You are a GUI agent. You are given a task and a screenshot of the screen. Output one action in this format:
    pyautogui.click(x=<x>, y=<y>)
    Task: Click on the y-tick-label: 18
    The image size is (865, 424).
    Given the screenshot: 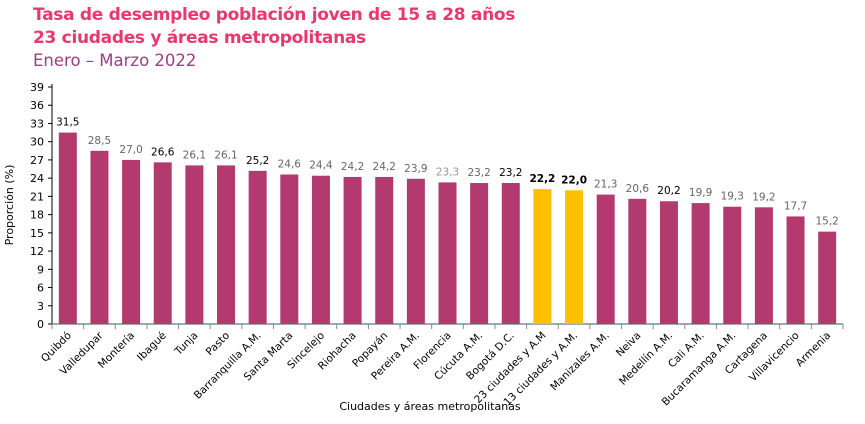 What is the action you would take?
    pyautogui.click(x=37, y=215)
    